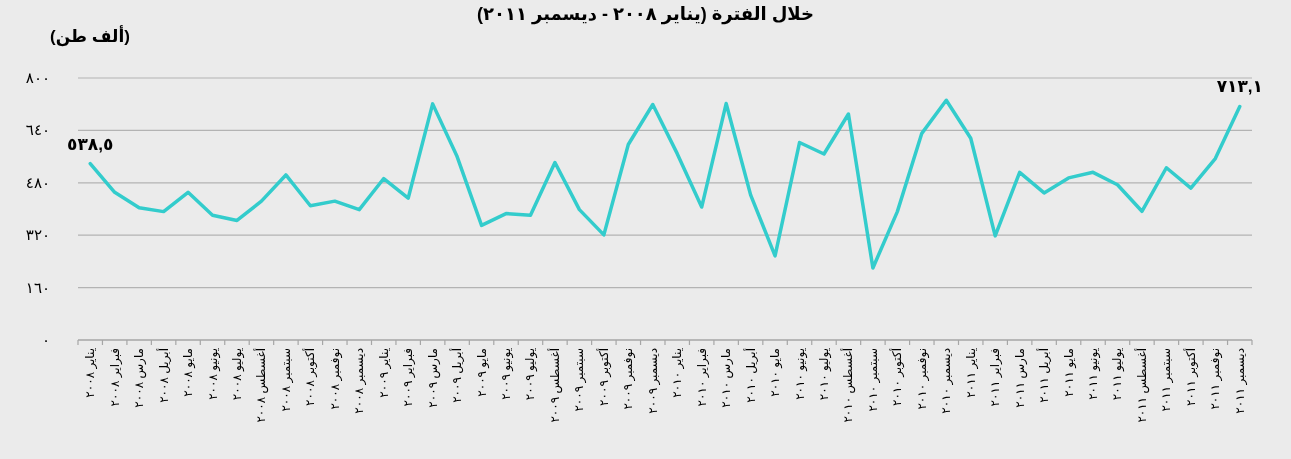 The width and height of the screenshot is (1291, 459). I want to click on x-tick-label: أغسطس ٢٠٠٨, so click(261, 385).